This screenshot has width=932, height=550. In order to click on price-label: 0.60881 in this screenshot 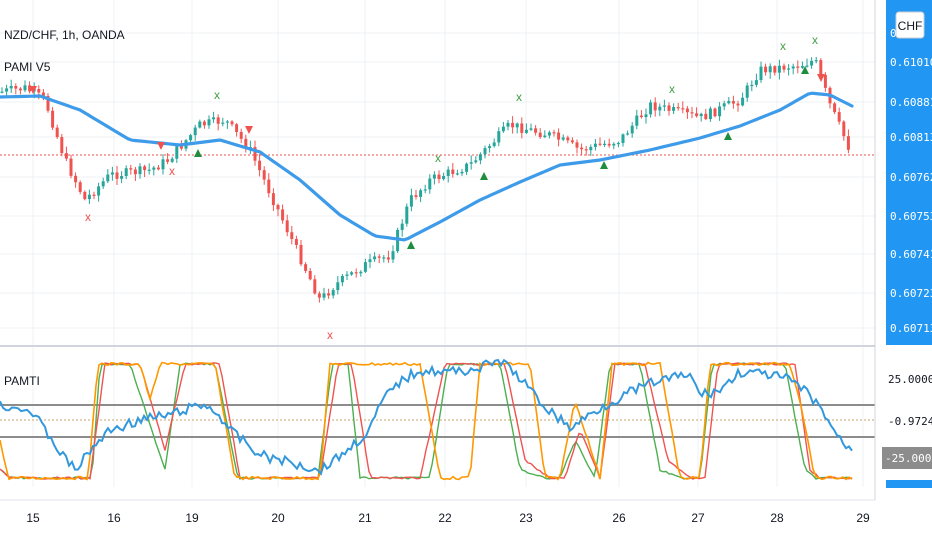, I will do `click(911, 102)`.